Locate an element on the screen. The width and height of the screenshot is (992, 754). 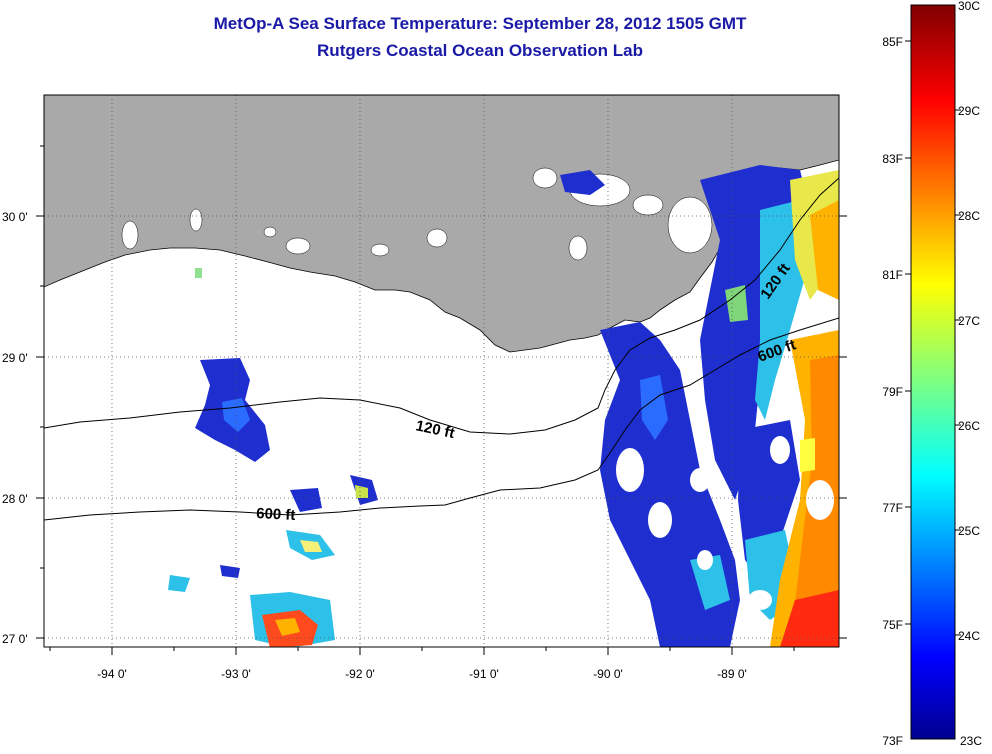
colorbar-celsius-label: 29C is located at coordinates (969, 111).